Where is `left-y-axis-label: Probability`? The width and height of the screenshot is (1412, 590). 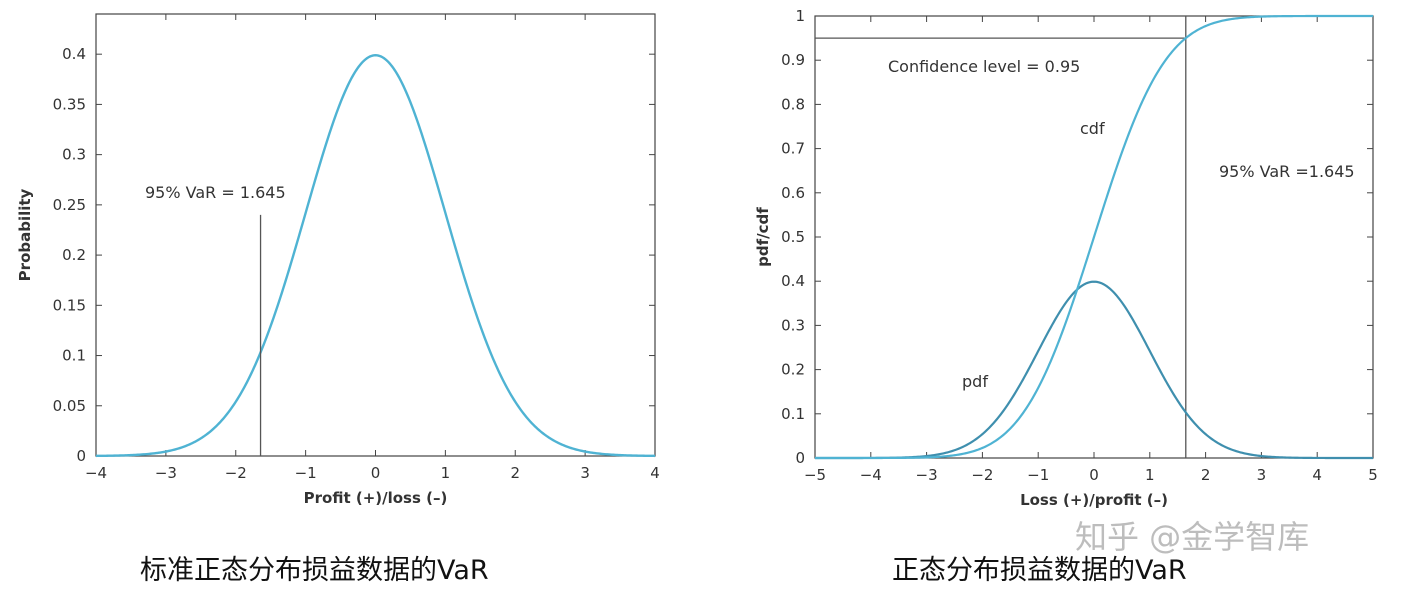 left-y-axis-label: Probability is located at coordinates (25, 234).